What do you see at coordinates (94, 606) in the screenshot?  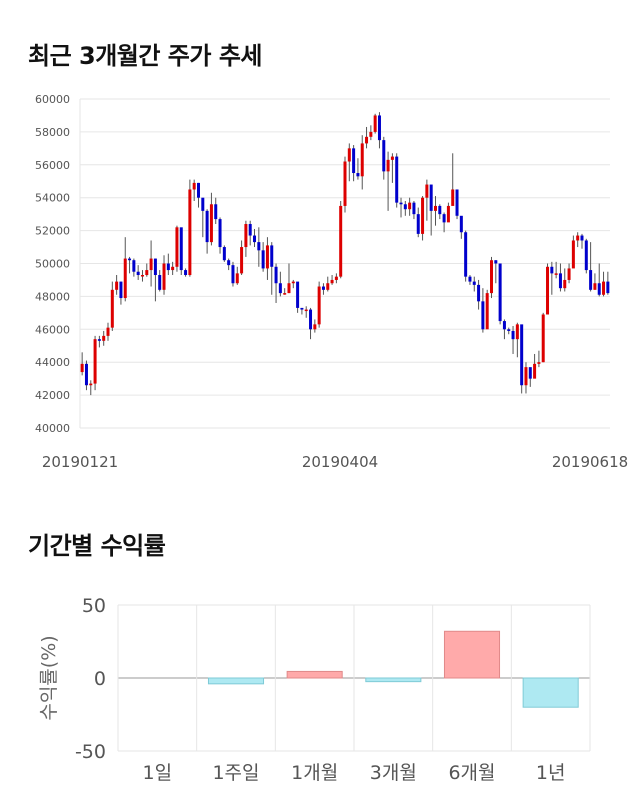 I see `returns-y-tick-label: 50` at bounding box center [94, 606].